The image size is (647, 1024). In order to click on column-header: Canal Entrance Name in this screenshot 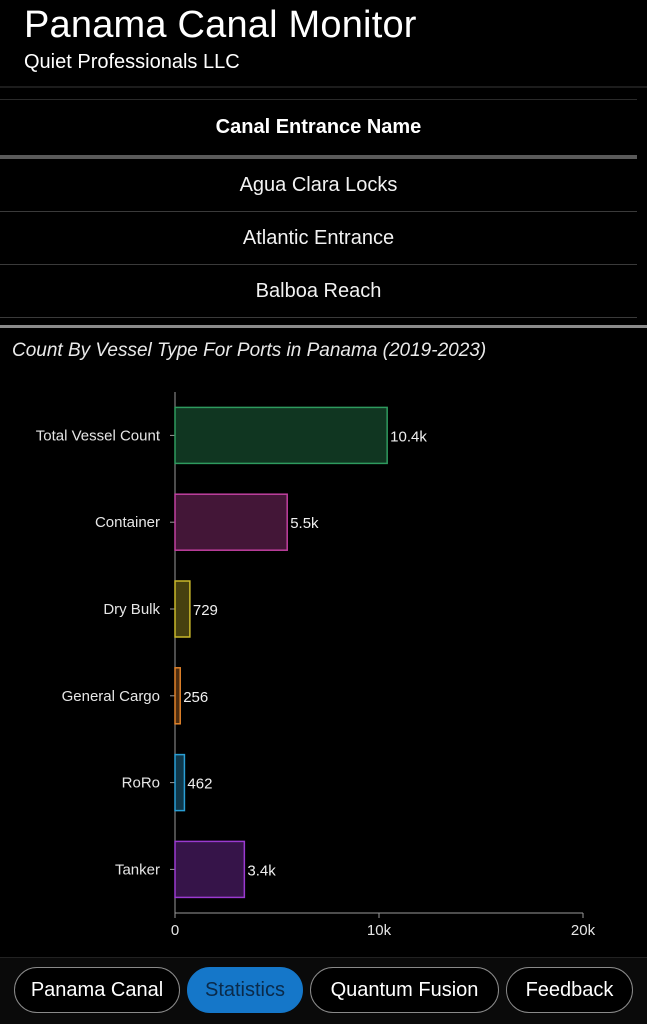, I will do `click(318, 127)`.